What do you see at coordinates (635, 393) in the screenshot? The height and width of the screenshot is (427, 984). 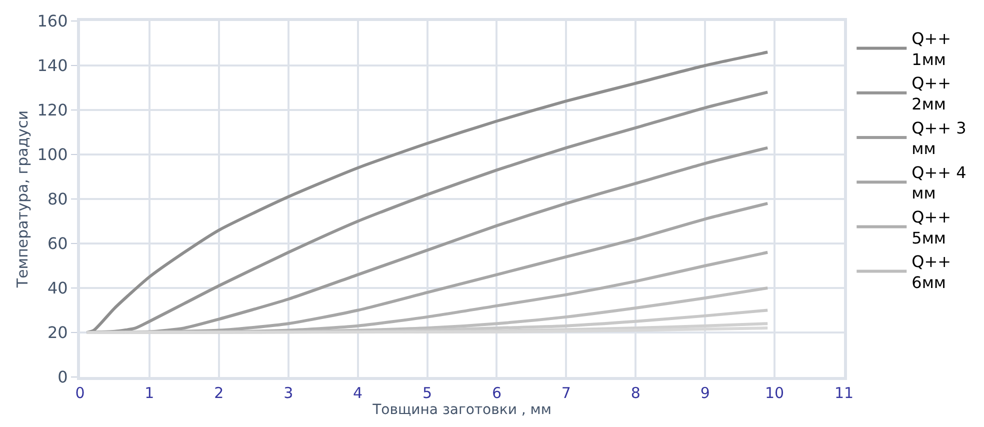 I see `x-tick-label: 8` at bounding box center [635, 393].